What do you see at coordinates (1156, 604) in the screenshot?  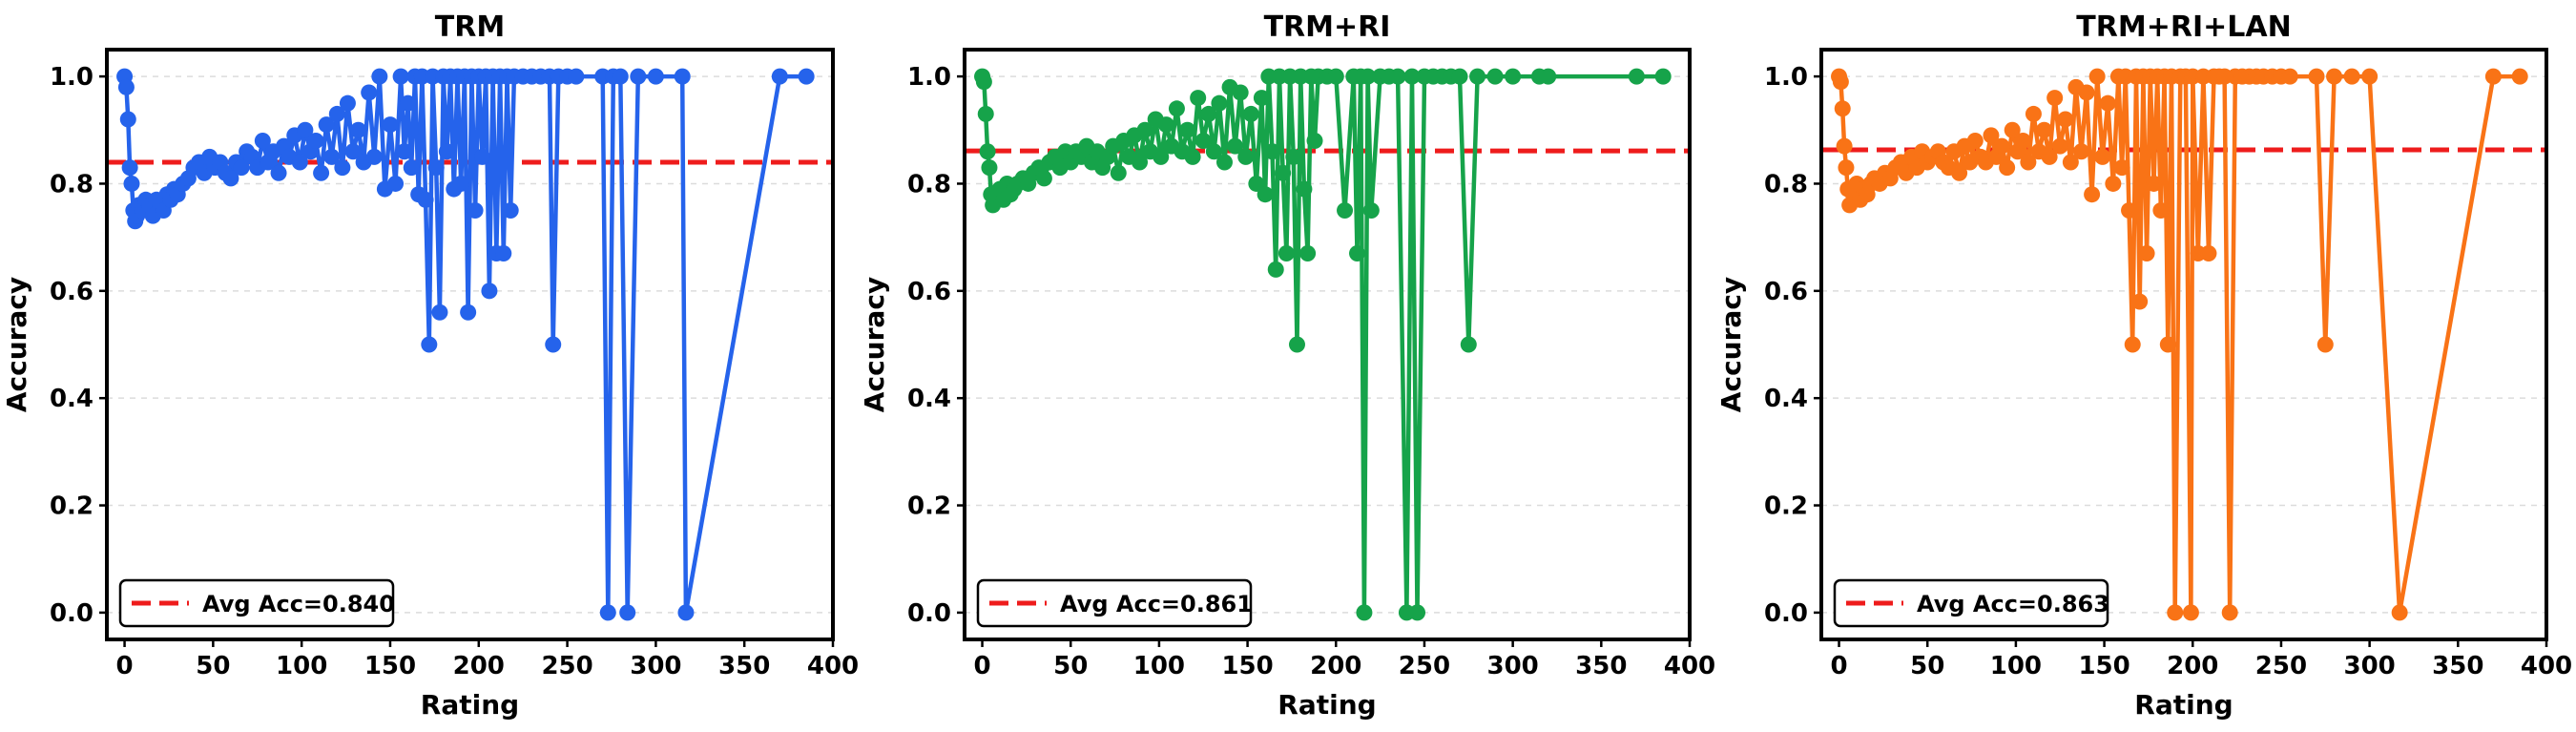 I see `legend-label: Avg Acc=0.861` at bounding box center [1156, 604].